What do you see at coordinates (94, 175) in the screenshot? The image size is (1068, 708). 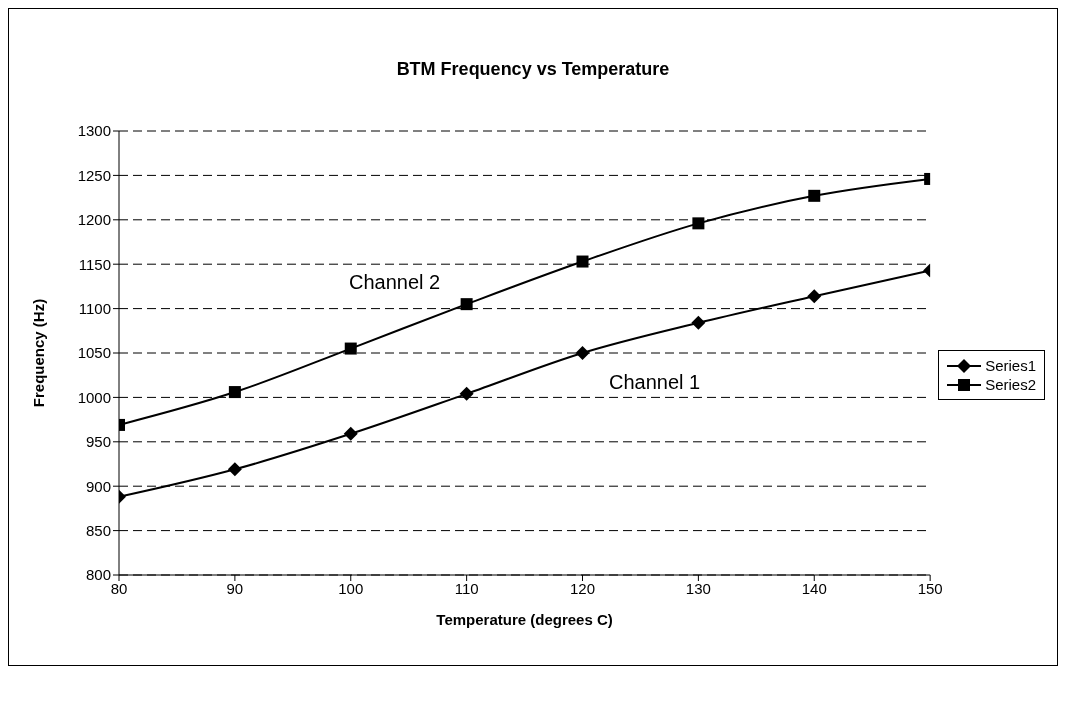 I see `y-tick-label: 1250` at bounding box center [94, 175].